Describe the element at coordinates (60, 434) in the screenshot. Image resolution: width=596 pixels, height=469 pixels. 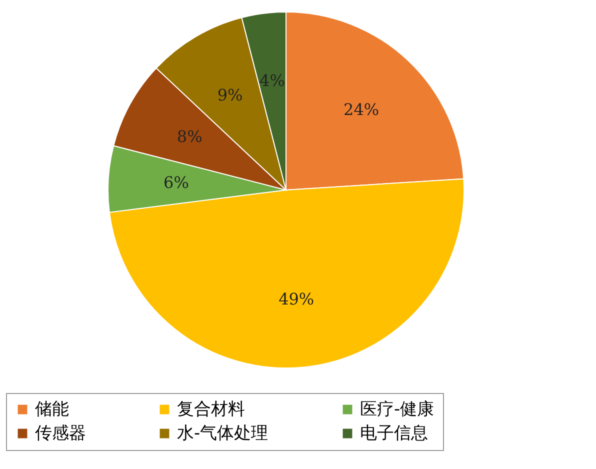
I see `legend-label: 传感器` at that location.